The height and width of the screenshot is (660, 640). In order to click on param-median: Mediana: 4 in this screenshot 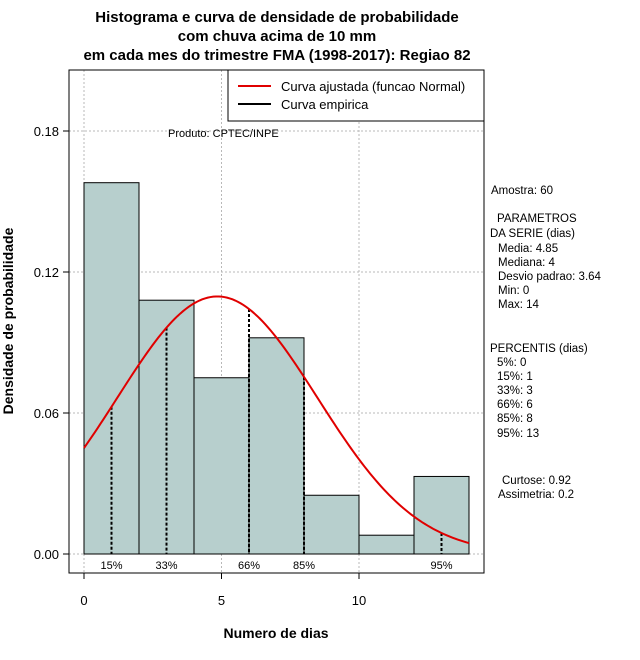, I will do `click(527, 263)`.